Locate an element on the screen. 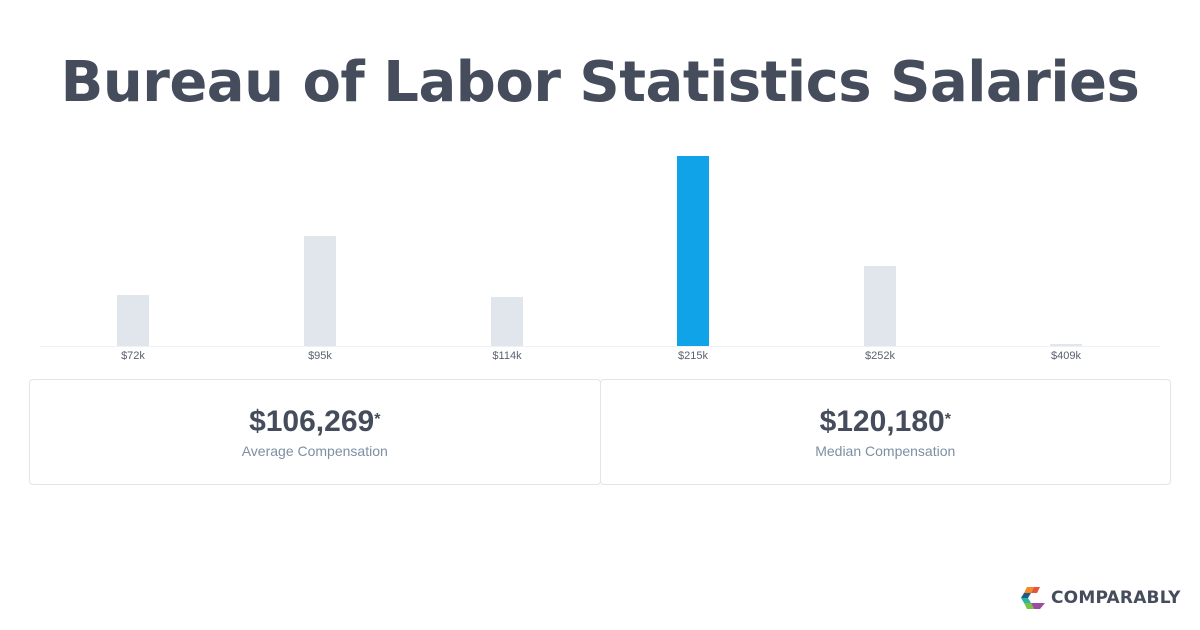 This screenshot has width=1200, height=630. average-compensation-card: $106,269* Average Compensation is located at coordinates (315, 432).